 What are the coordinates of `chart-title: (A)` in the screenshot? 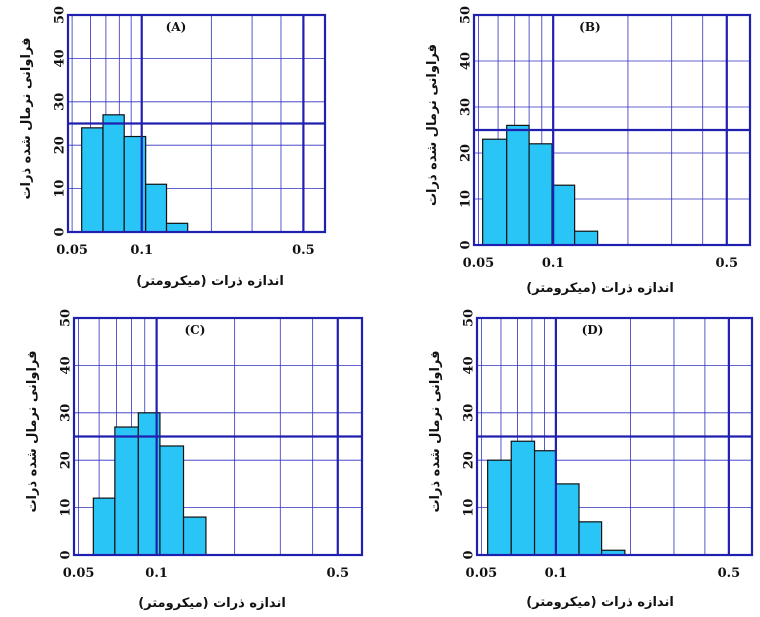 It's located at (176, 27).